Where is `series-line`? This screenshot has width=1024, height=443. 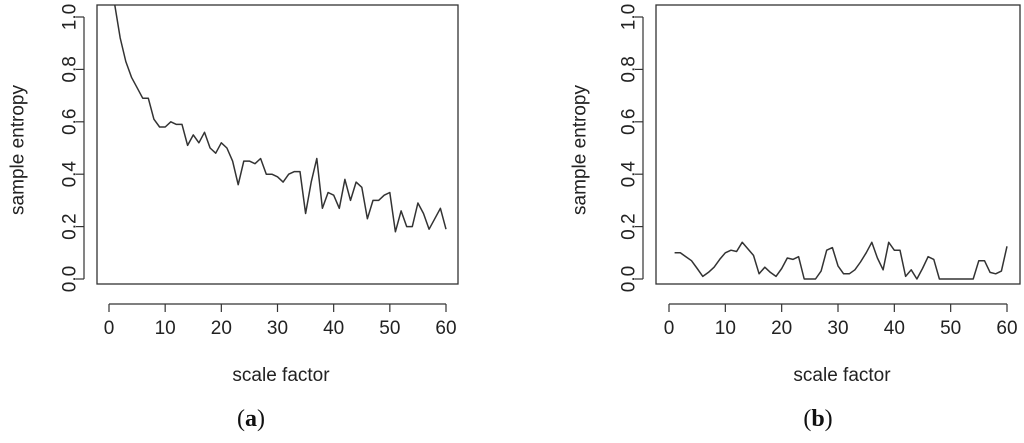 series-line is located at coordinates (841, 260).